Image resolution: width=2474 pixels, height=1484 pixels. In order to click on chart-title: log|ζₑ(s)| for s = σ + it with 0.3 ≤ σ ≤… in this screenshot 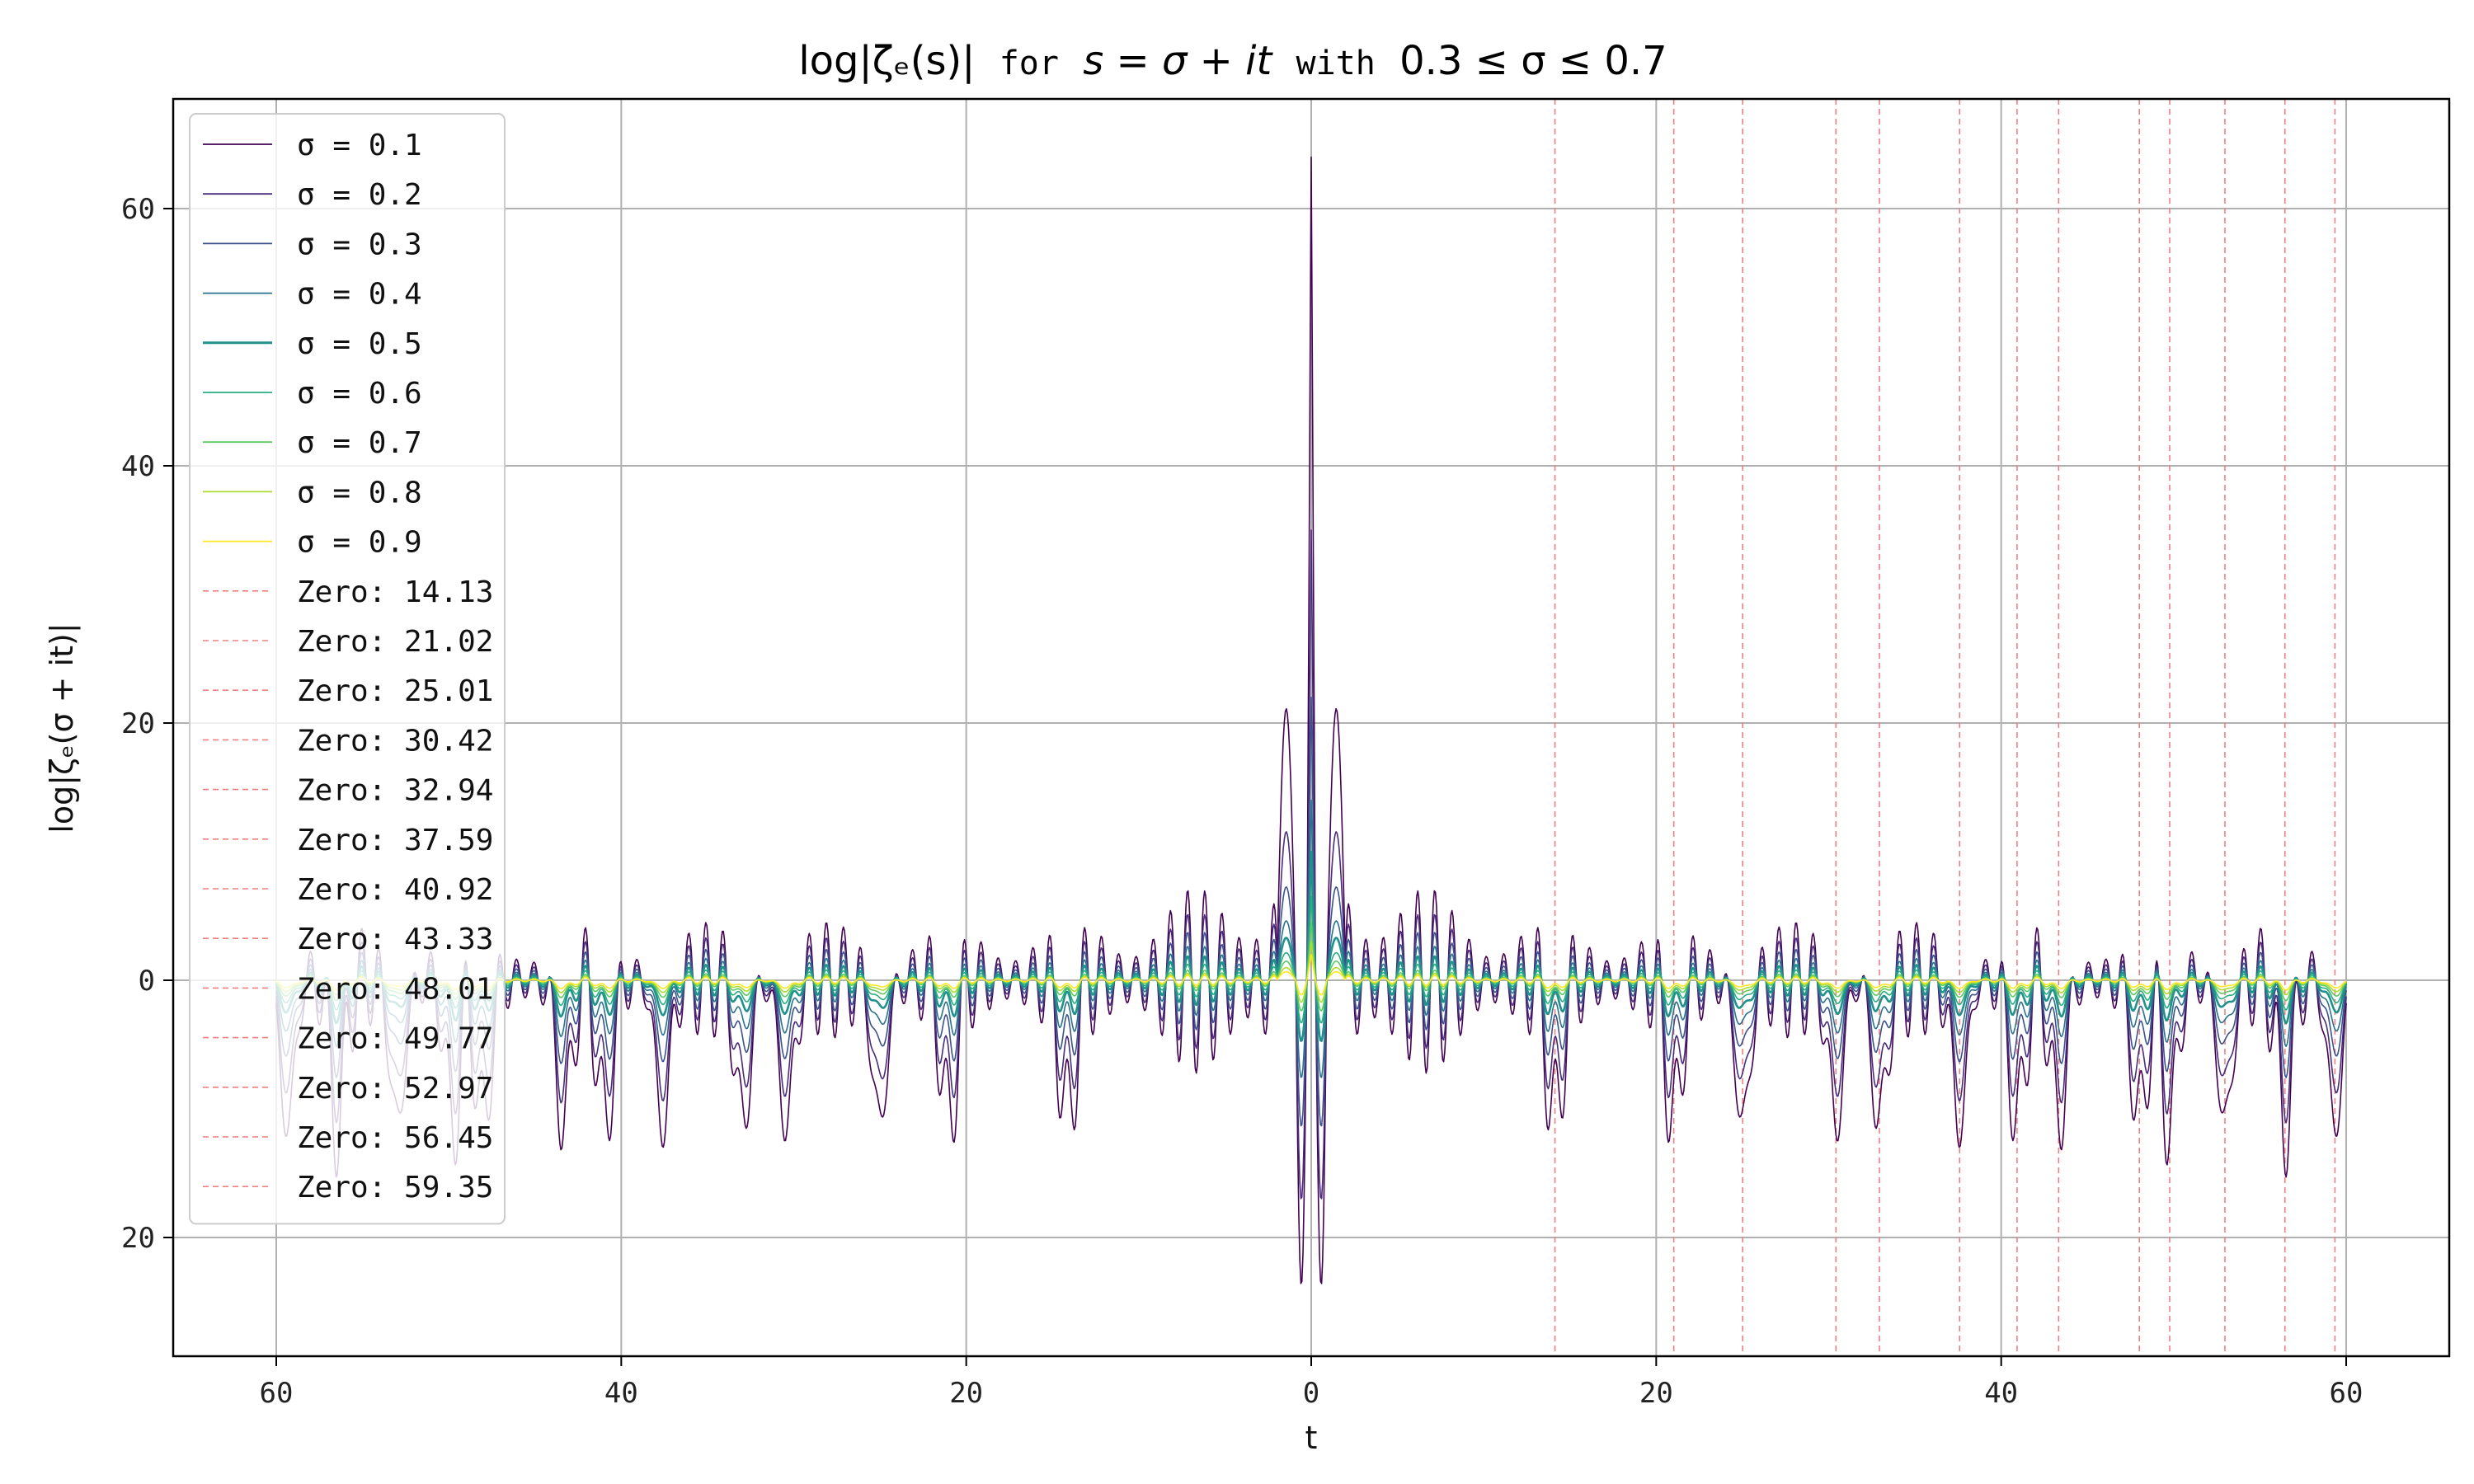, I will do `click(1232, 61)`.